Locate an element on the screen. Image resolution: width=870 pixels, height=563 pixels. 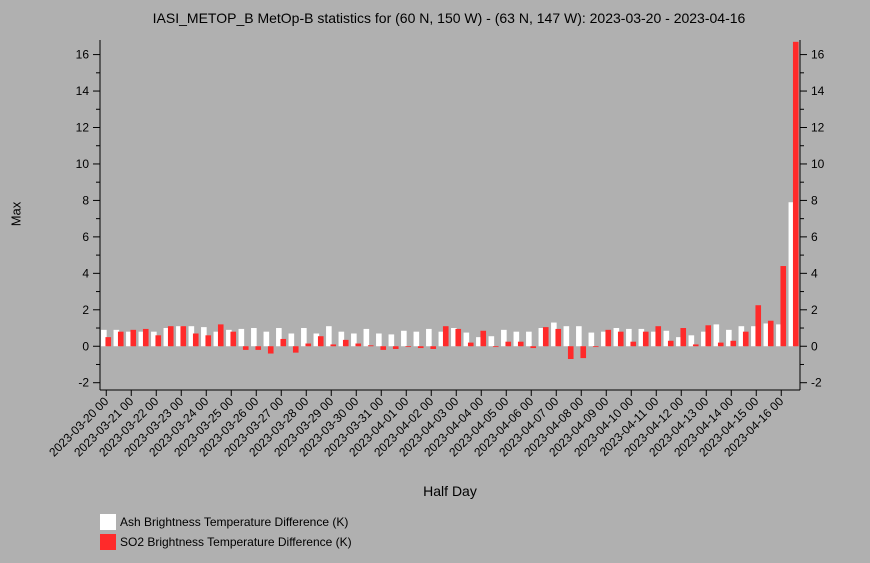
y-tick-label-left: 8 is located at coordinates (85, 200).